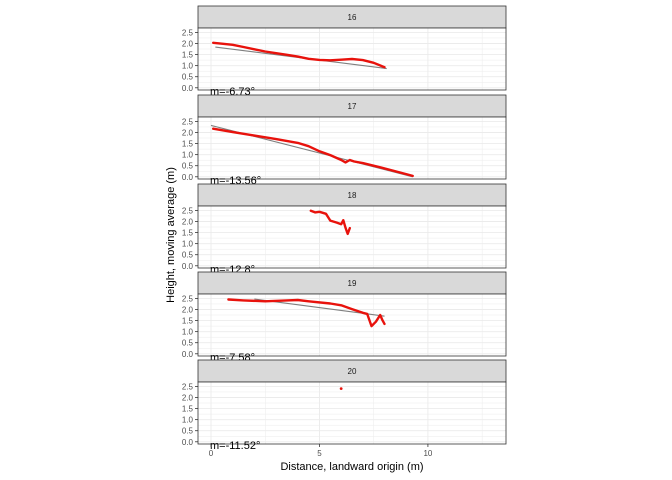 Image resolution: width=672 pixels, height=480 pixels. What do you see at coordinates (352, 195) in the screenshot?
I see `strip-label: 18` at bounding box center [352, 195].